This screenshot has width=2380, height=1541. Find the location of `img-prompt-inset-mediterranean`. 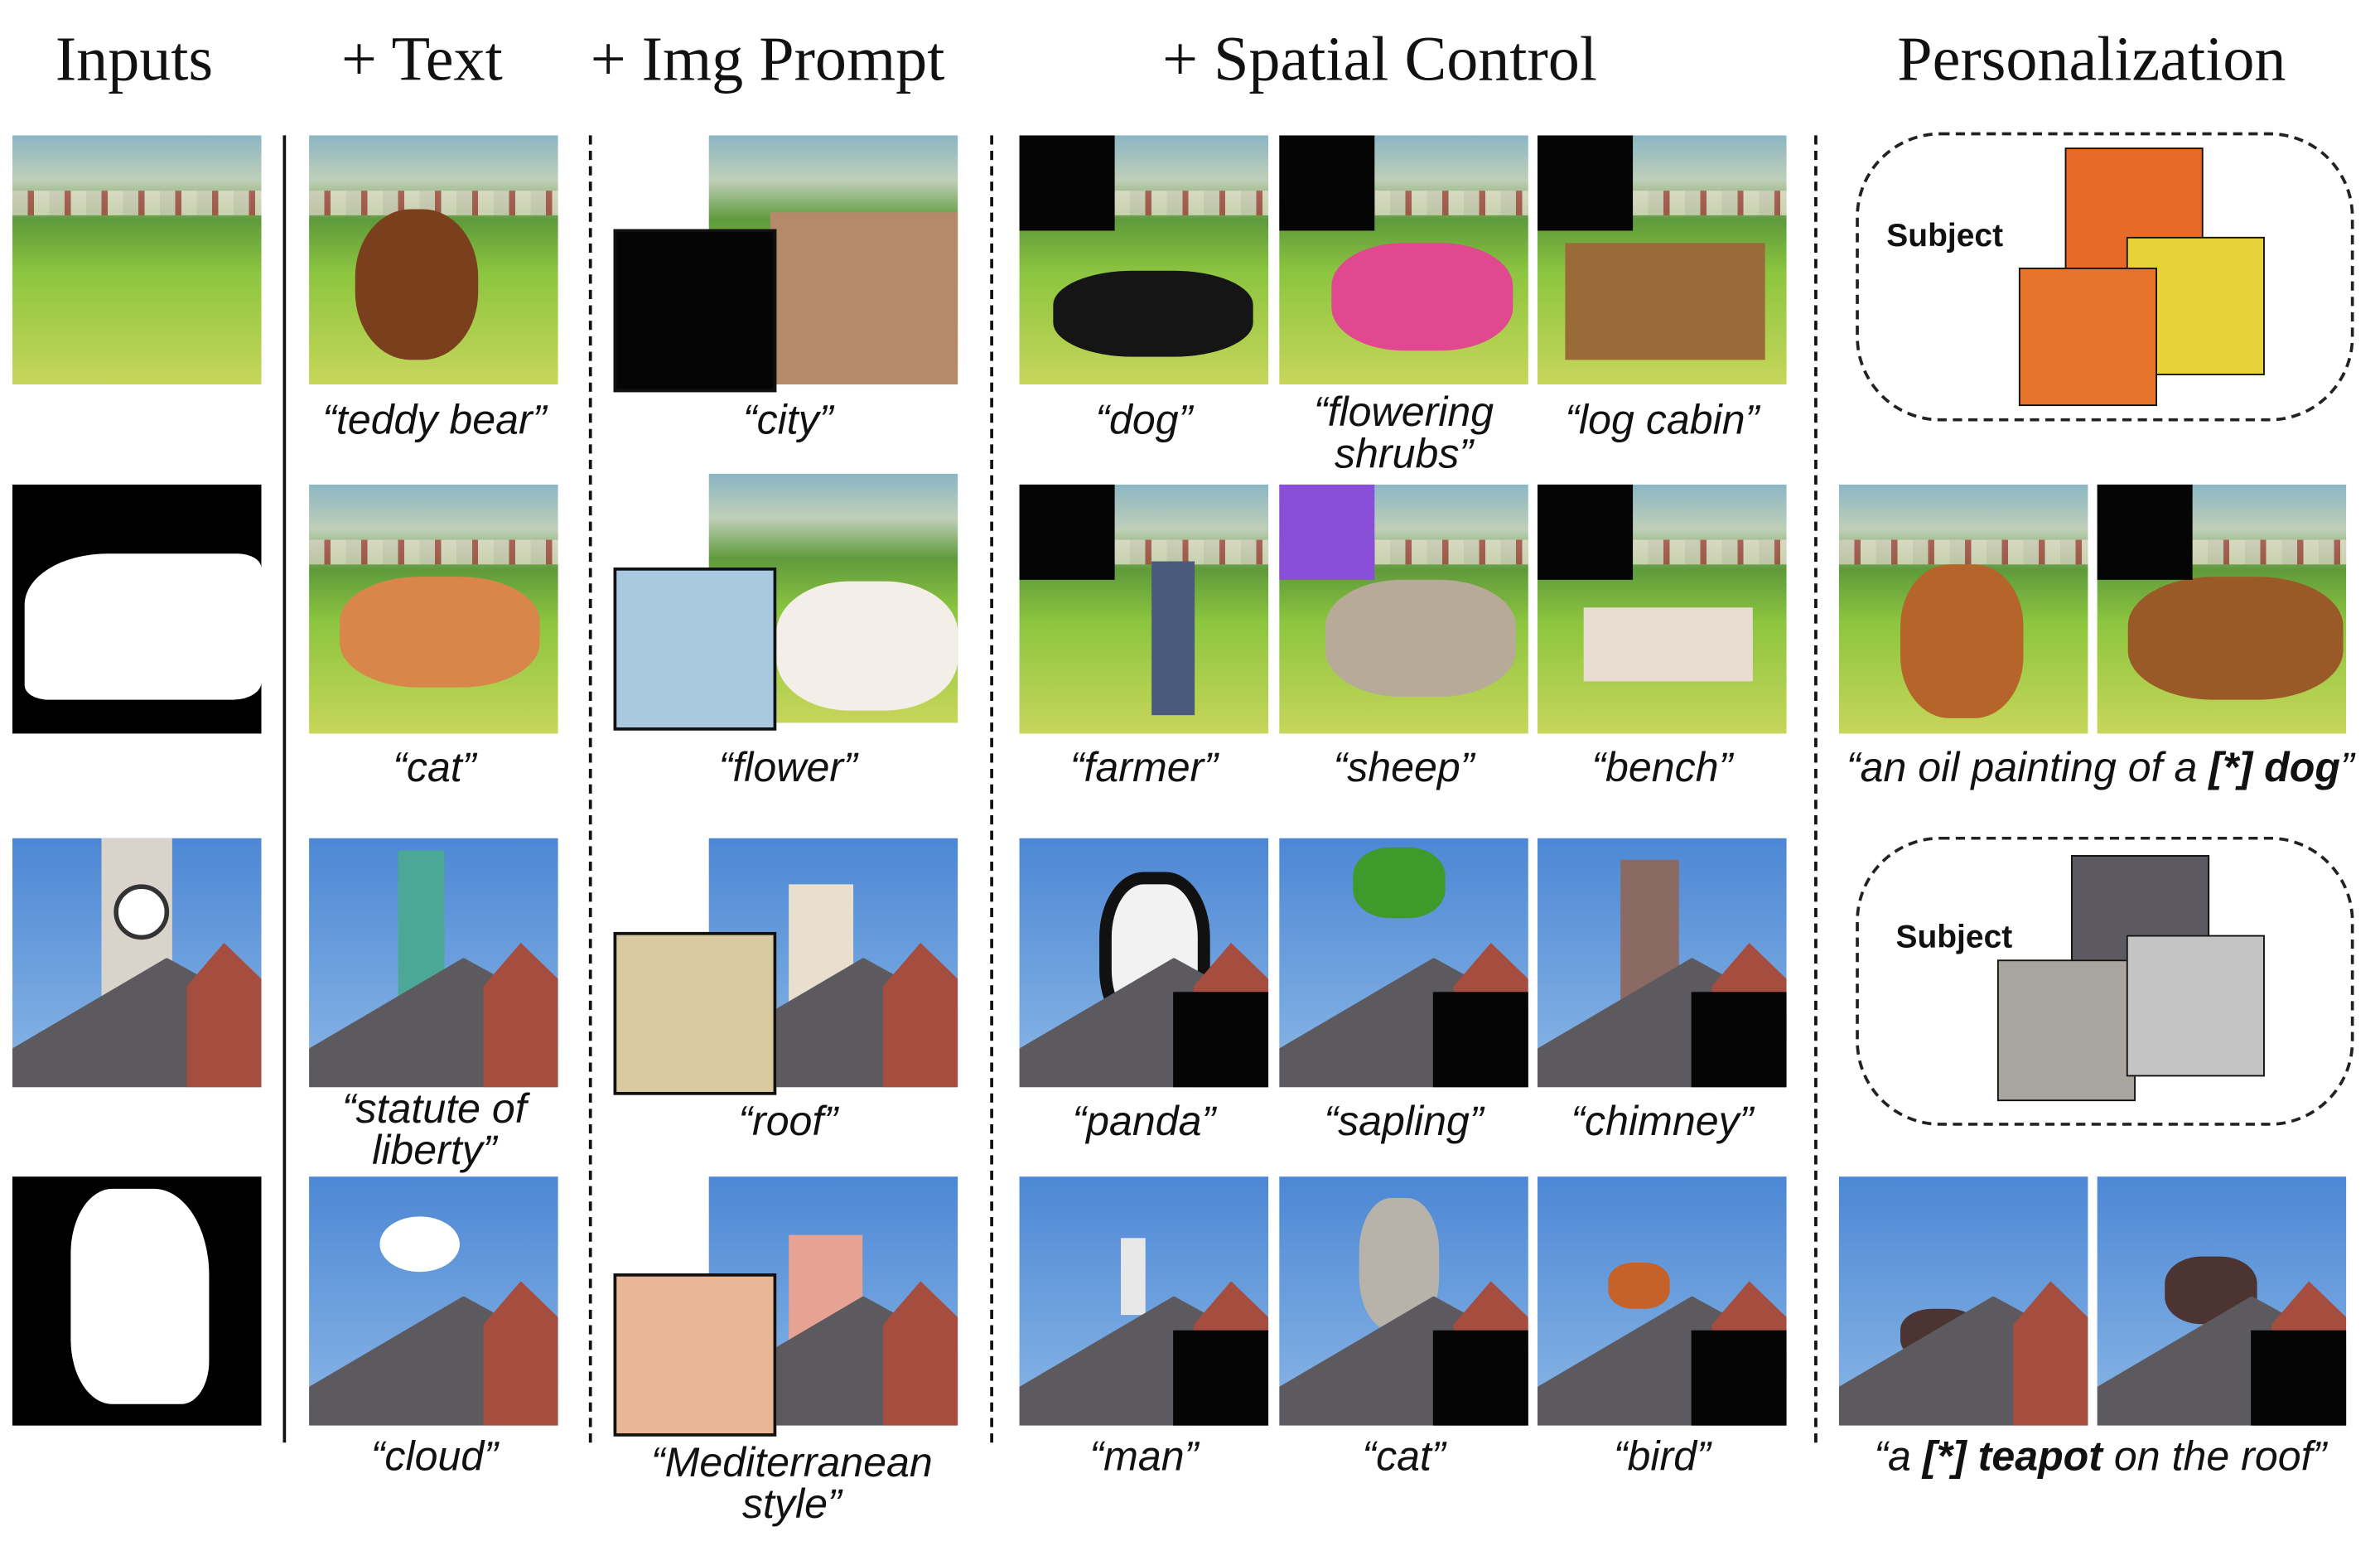

img-prompt-inset-mediterranean is located at coordinates (695, 1355).